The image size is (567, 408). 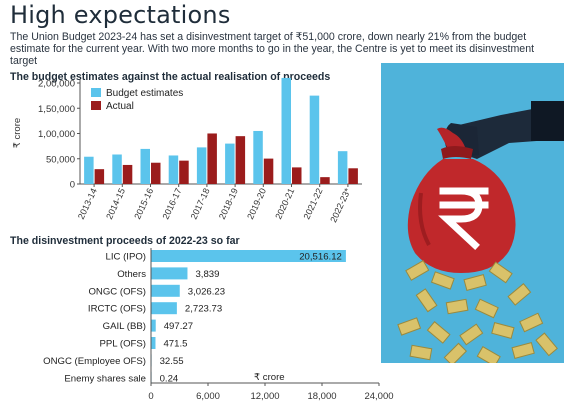 I want to click on category-label: Others, so click(x=131, y=274).